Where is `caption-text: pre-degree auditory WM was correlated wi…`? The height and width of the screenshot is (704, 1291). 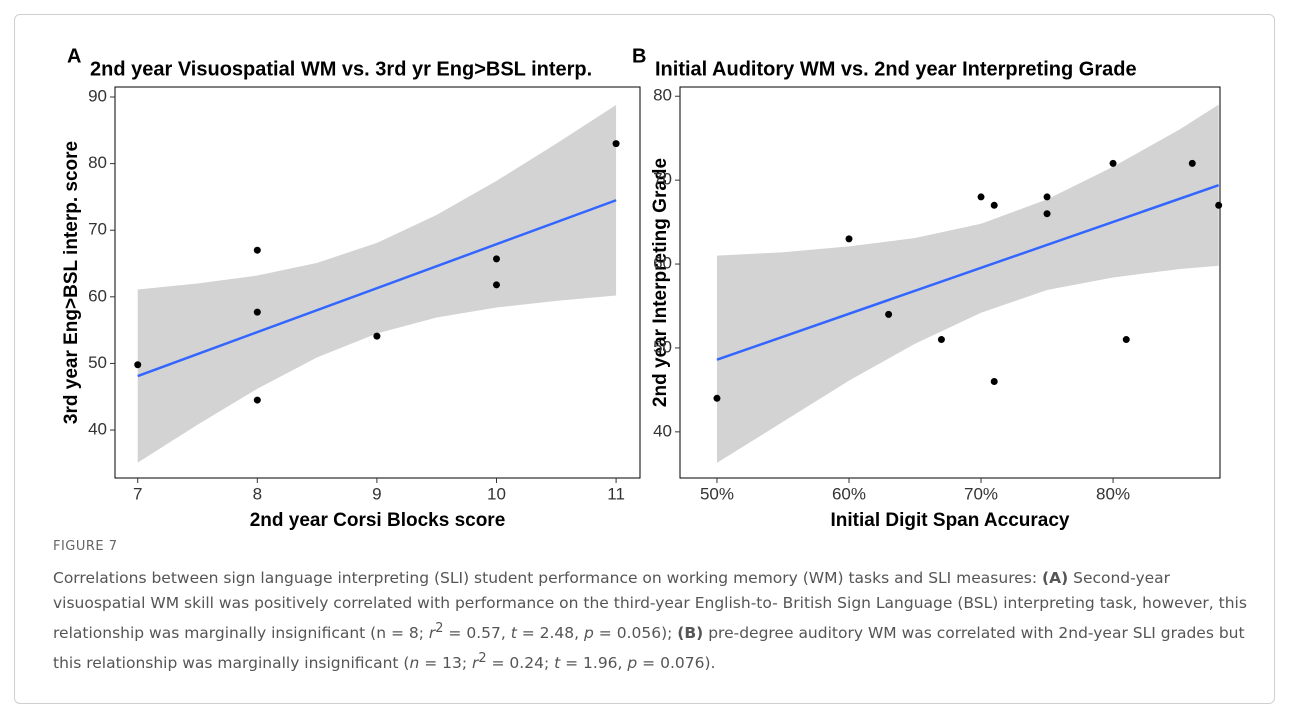
caption-text: pre-degree auditory WM was correlated wi… is located at coordinates (651, 648).